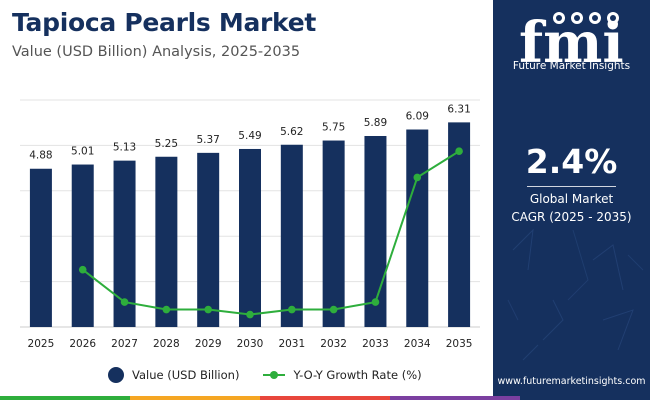  Describe the element at coordinates (417, 117) in the screenshot. I see `bar-value-label: 6.09` at that location.